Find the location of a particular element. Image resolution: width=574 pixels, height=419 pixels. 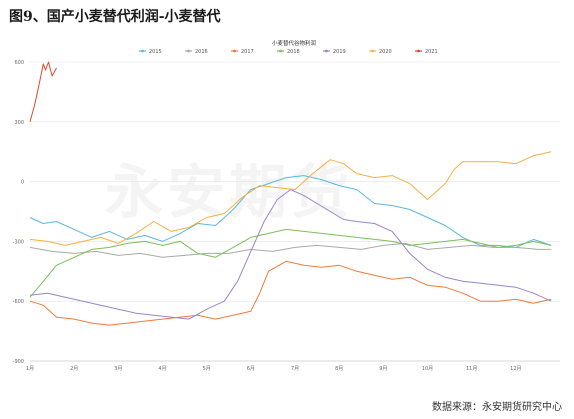

x-tick-label: 9月 is located at coordinates (383, 369).